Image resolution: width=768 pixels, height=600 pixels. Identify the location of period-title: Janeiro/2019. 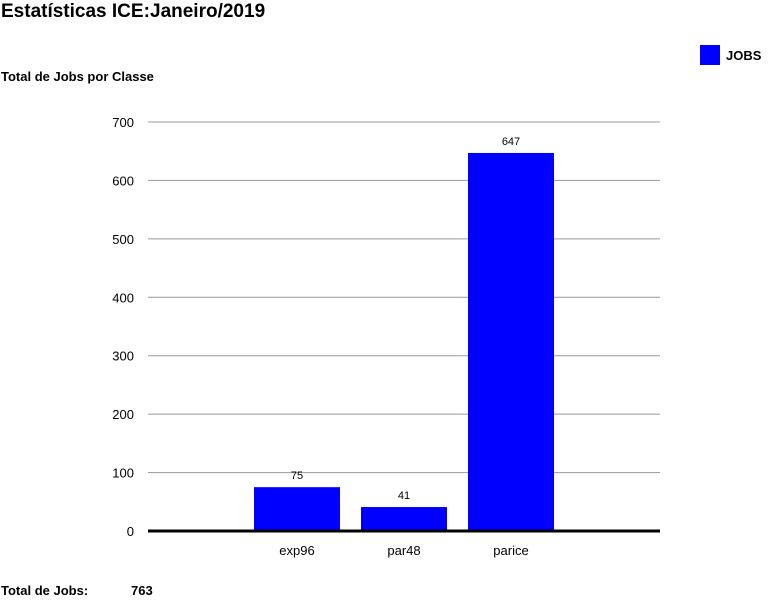
(208, 11).